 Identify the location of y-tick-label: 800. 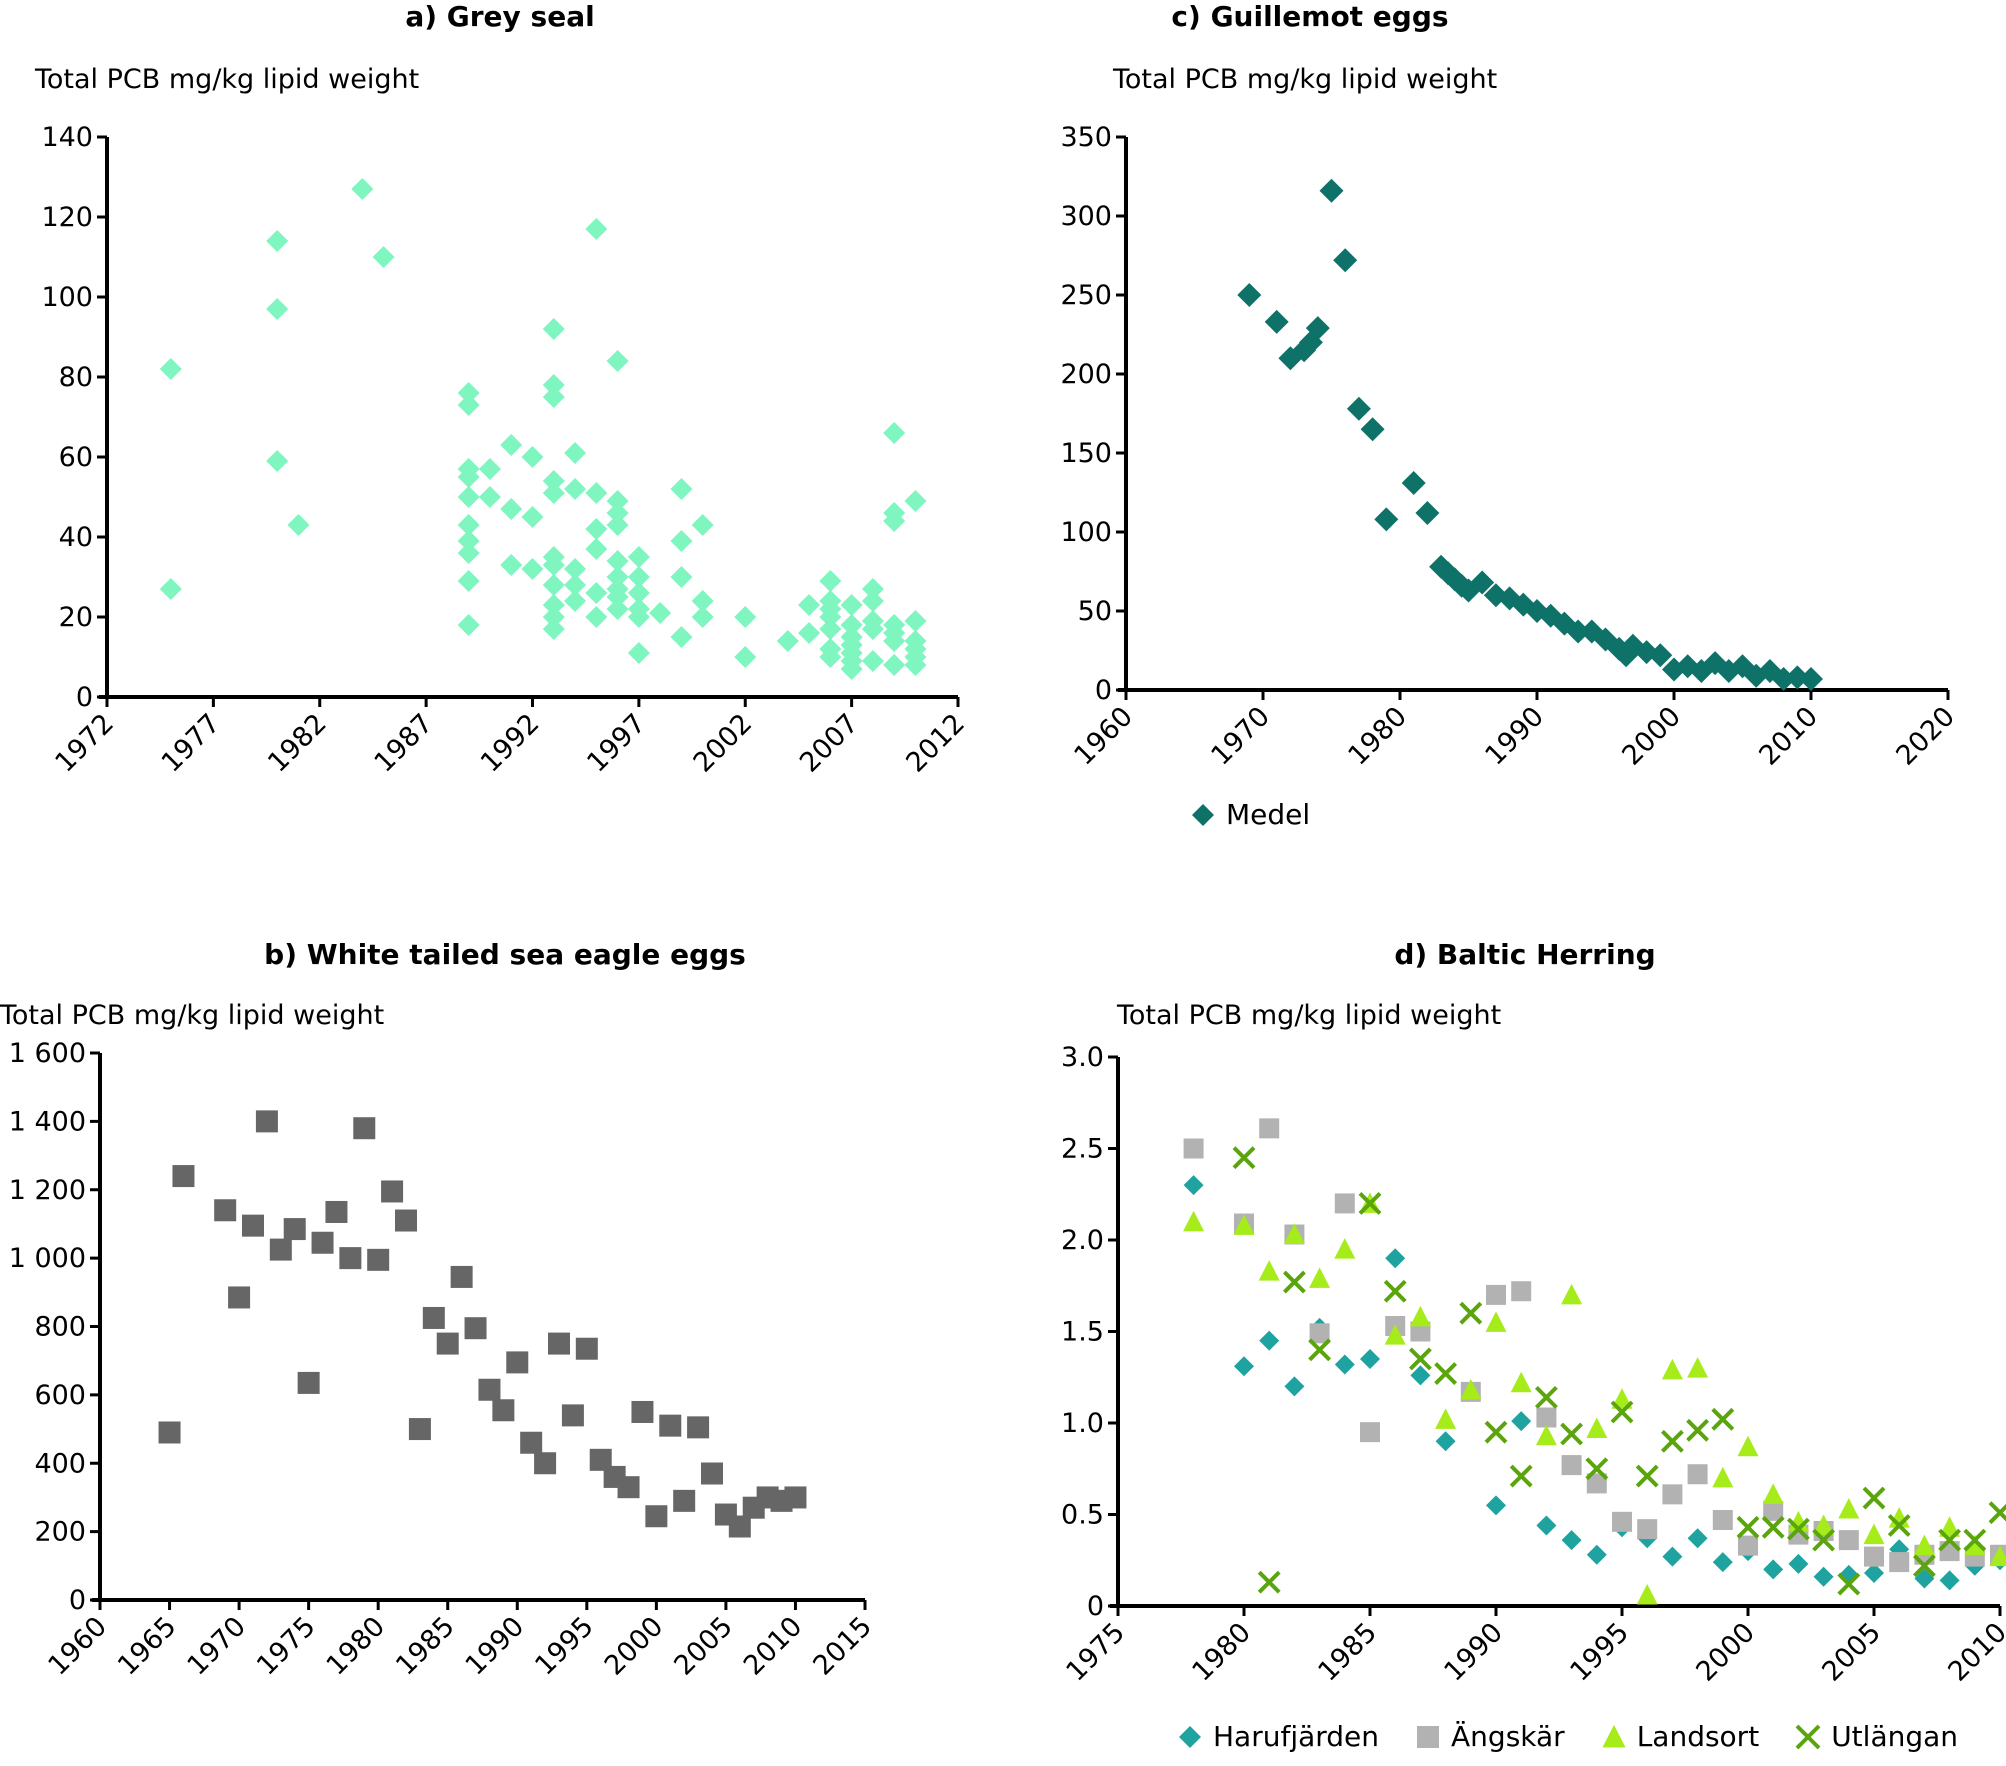
(60, 1327).